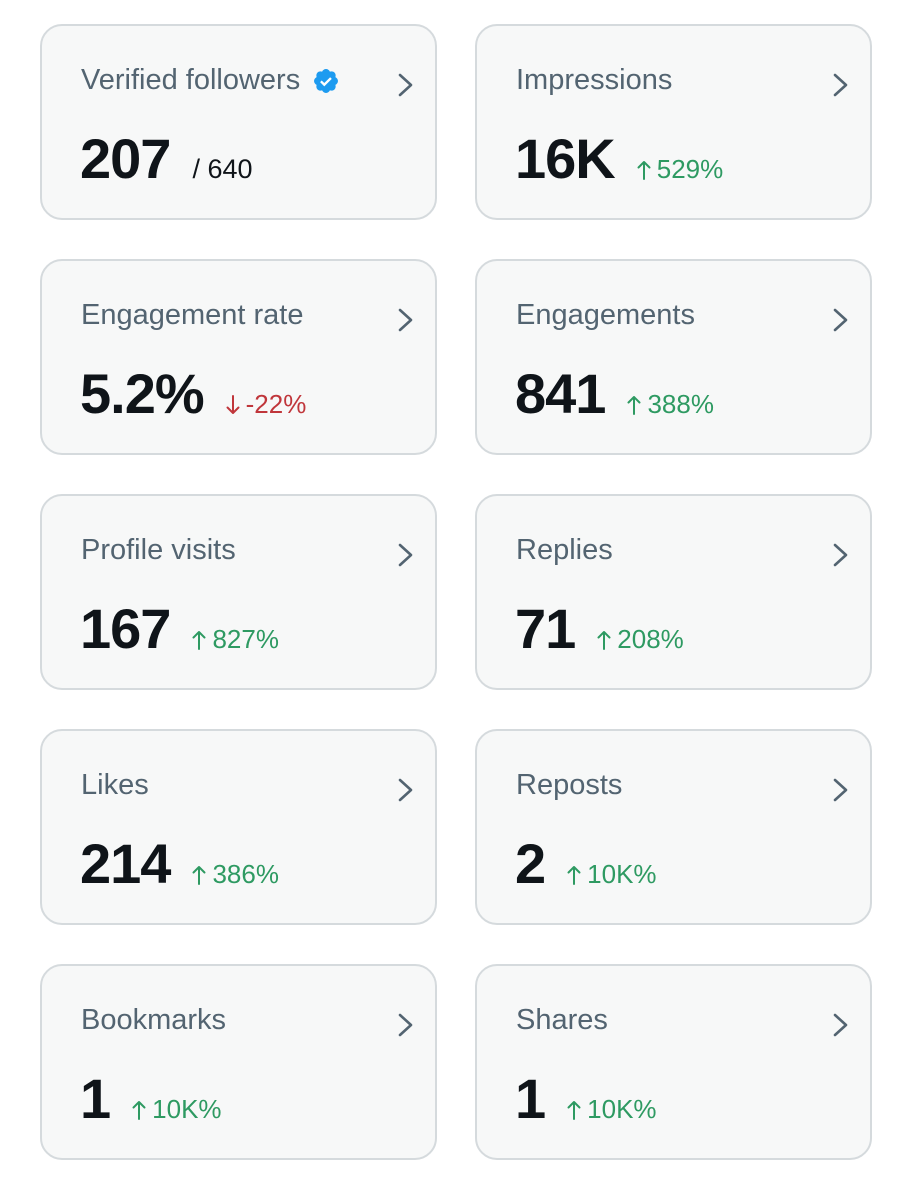 This screenshot has width=913, height=1199. I want to click on card-title: Engagement rate, so click(192, 315).